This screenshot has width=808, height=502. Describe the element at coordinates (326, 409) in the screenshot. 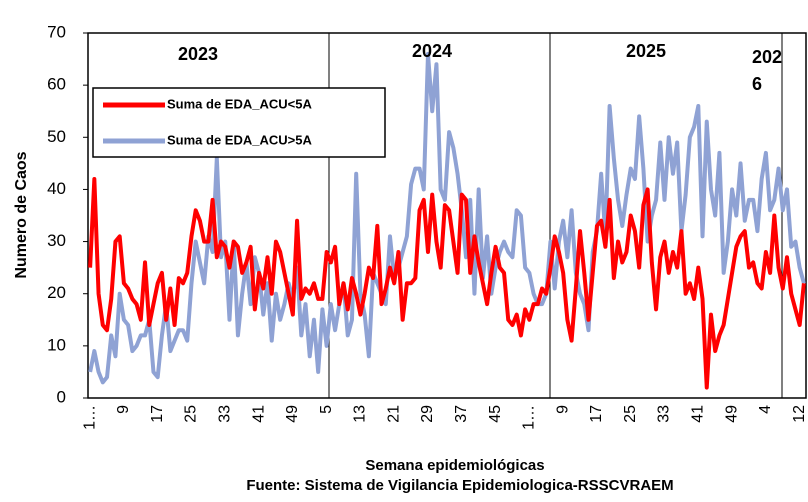

I see `x-tick-label: 5` at that location.